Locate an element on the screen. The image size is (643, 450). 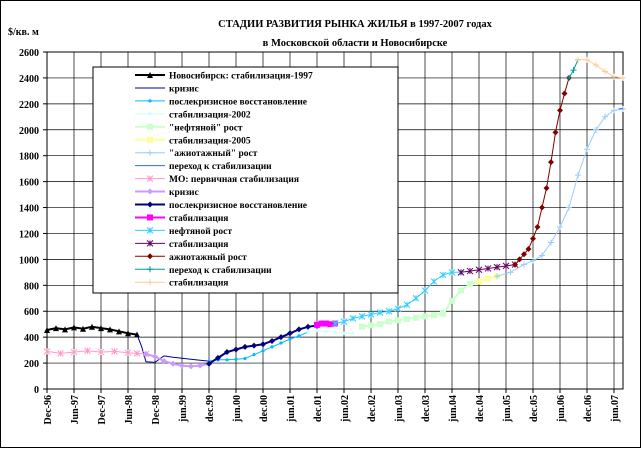
legend-label: МО: первичная стабилизация is located at coordinates (234, 179).